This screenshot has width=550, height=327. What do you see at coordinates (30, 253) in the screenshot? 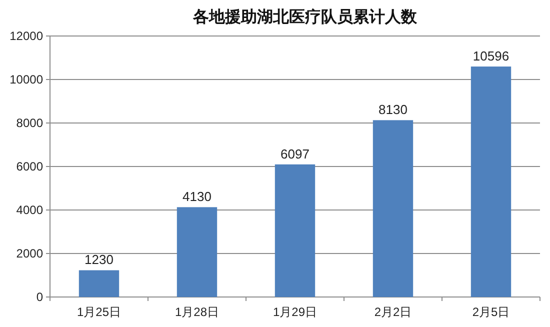
I see `y-tick-label: 2000` at bounding box center [30, 253].